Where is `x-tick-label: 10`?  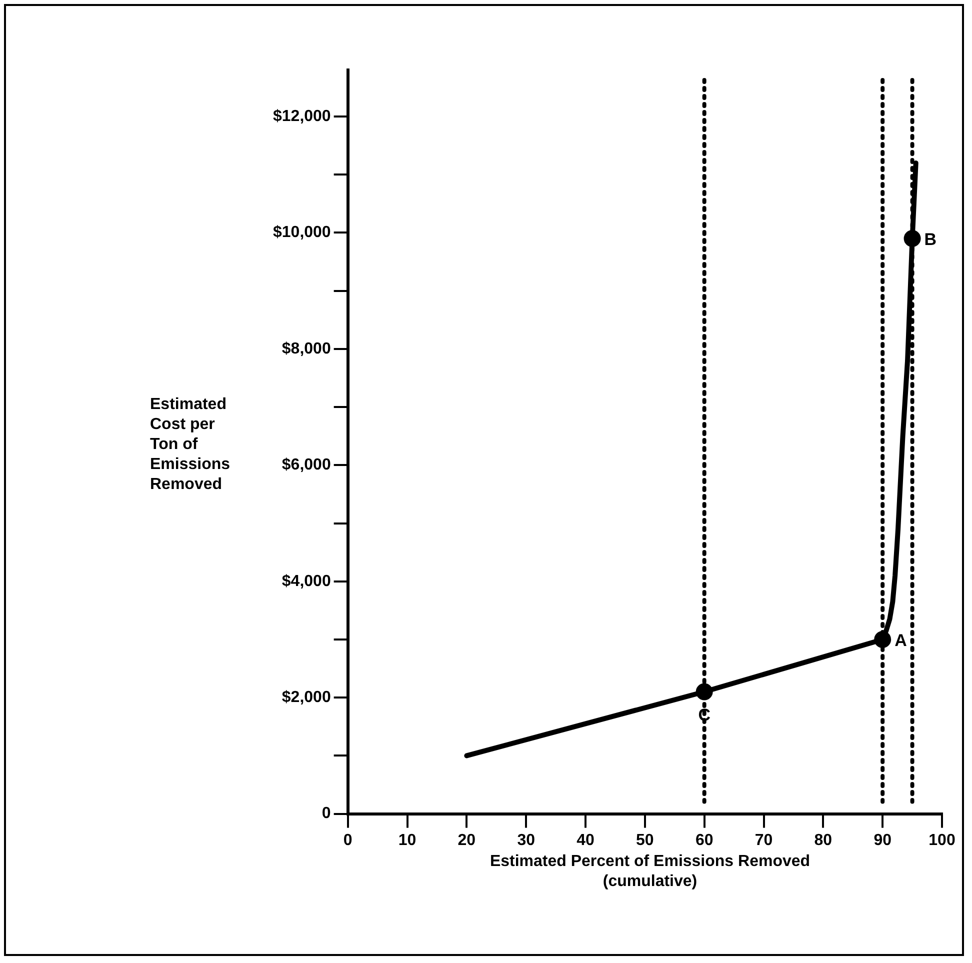
x-tick-label: 10 is located at coordinates (407, 840).